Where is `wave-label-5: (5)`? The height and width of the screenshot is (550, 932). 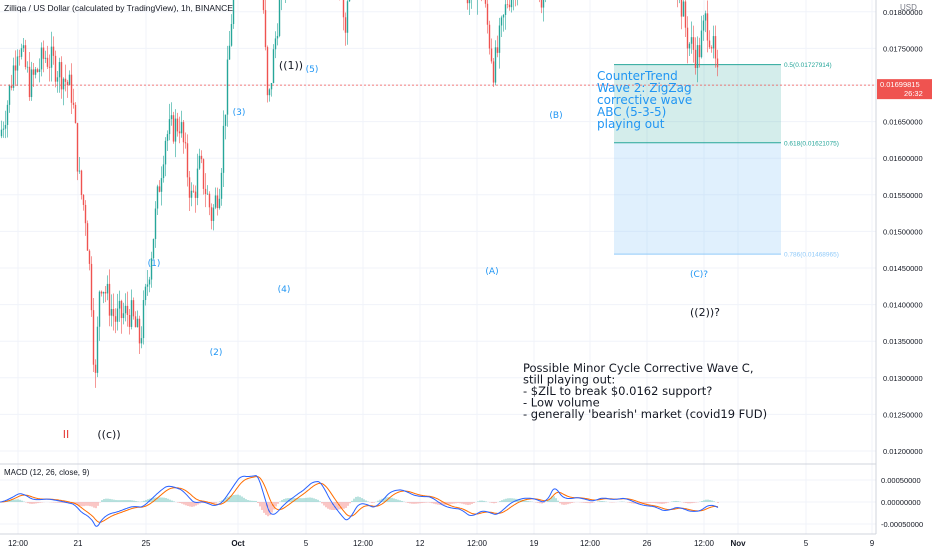 wave-label-5: (5) is located at coordinates (312, 70).